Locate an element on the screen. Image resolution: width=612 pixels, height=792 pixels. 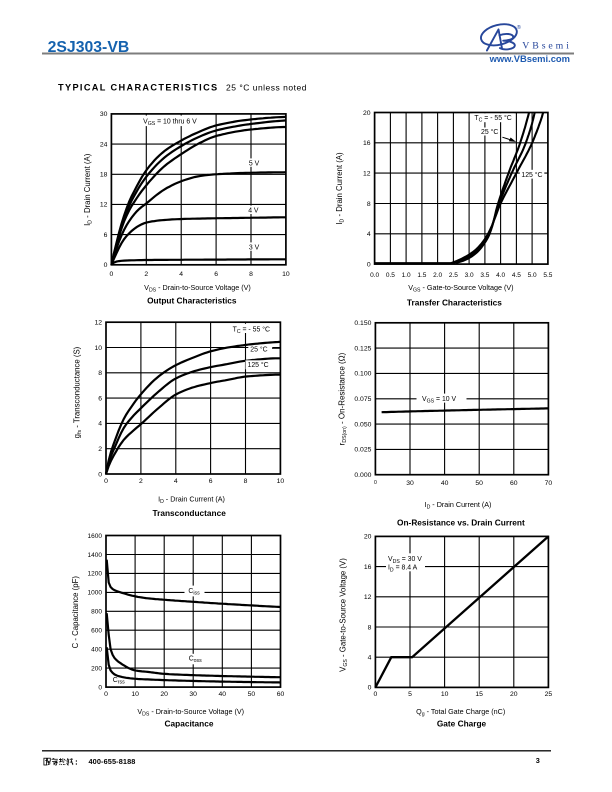
svg-text: Coss​ is located at coordinates (195, 660).